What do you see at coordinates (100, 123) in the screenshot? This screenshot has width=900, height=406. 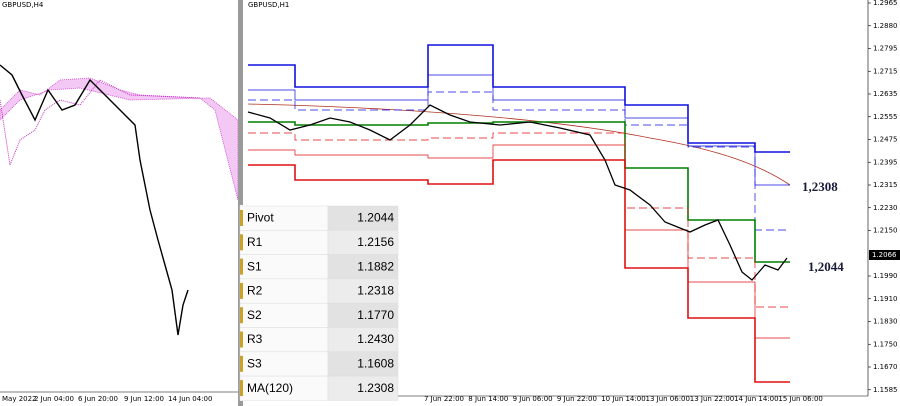 I see `ichimoku-line` at bounding box center [100, 123].